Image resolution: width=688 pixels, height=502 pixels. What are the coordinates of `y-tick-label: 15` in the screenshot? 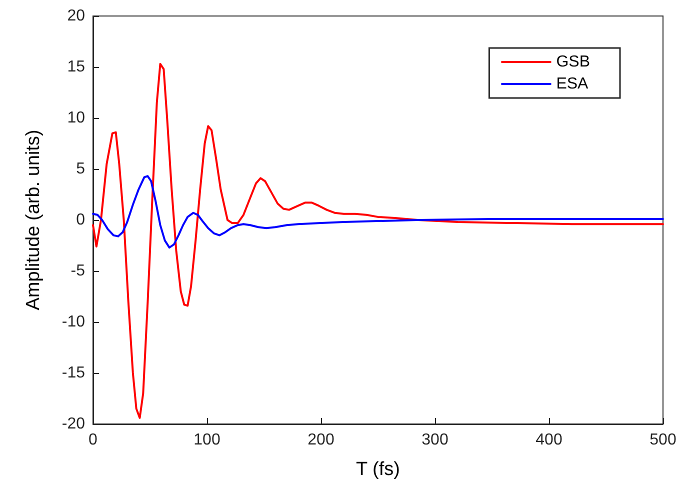 It's located at (76, 67).